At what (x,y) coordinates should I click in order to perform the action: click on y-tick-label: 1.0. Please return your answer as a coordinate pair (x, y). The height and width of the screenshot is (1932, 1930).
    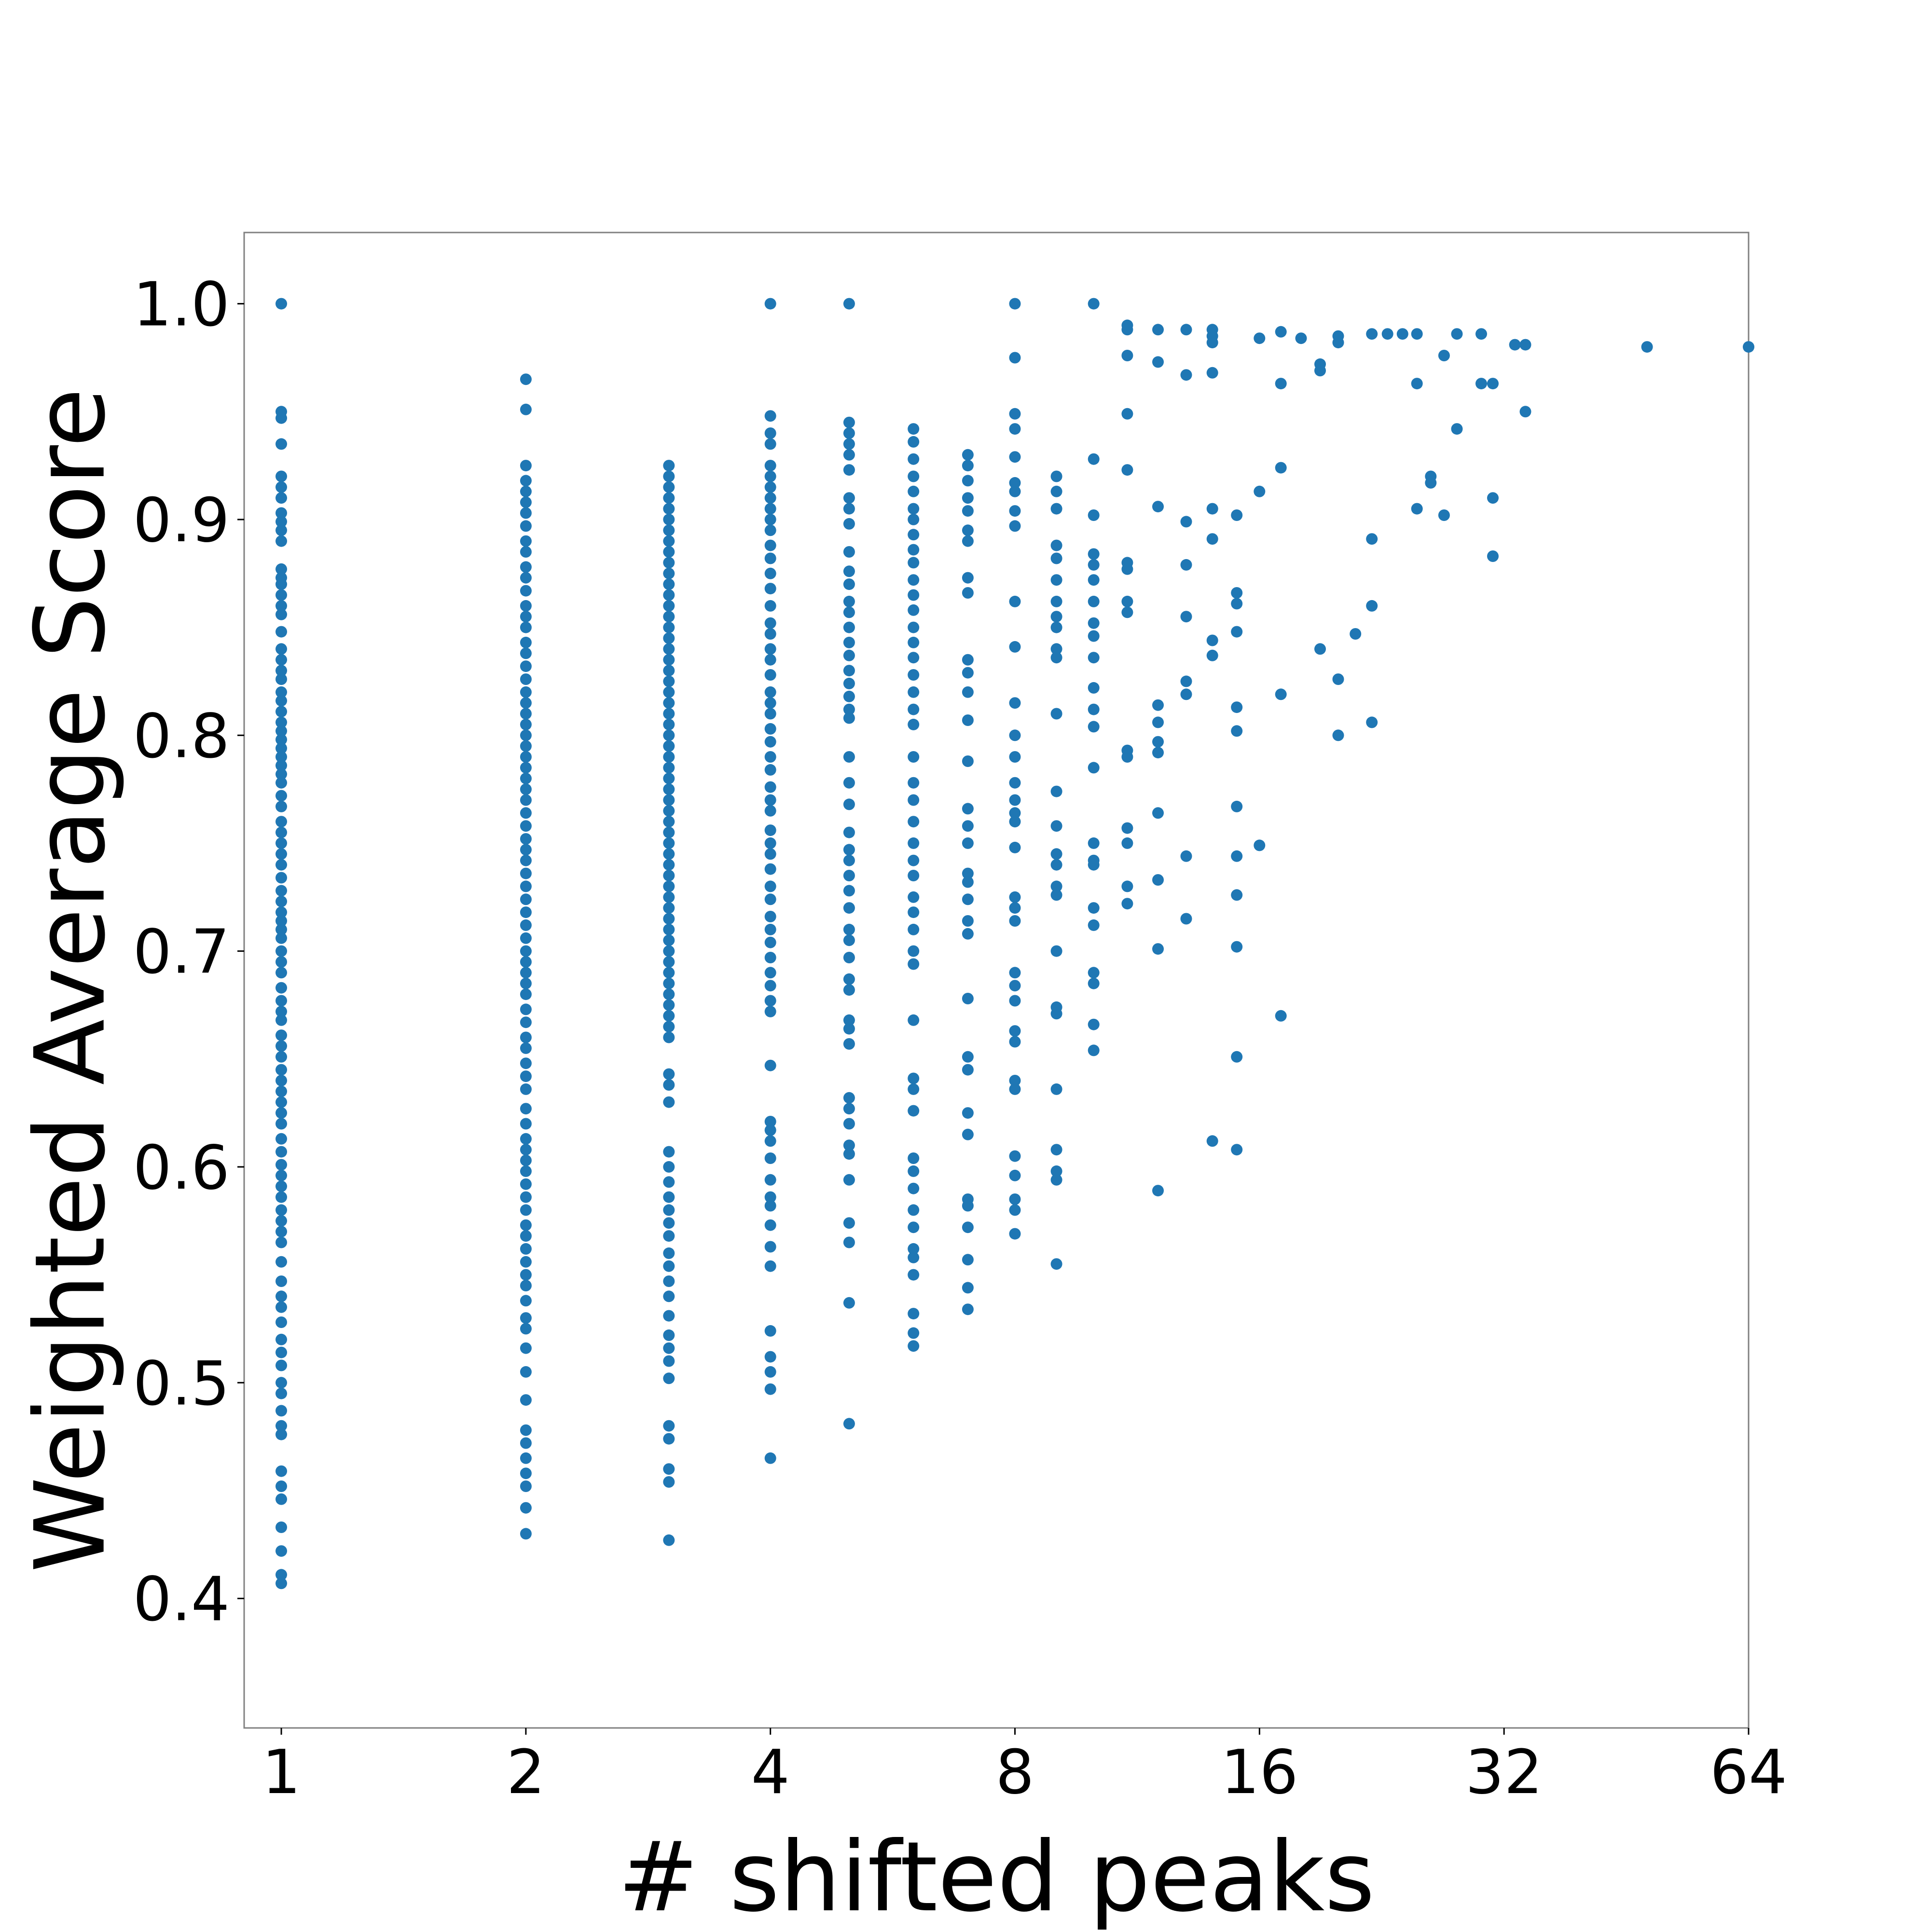
    Looking at the image, I should click on (181, 305).